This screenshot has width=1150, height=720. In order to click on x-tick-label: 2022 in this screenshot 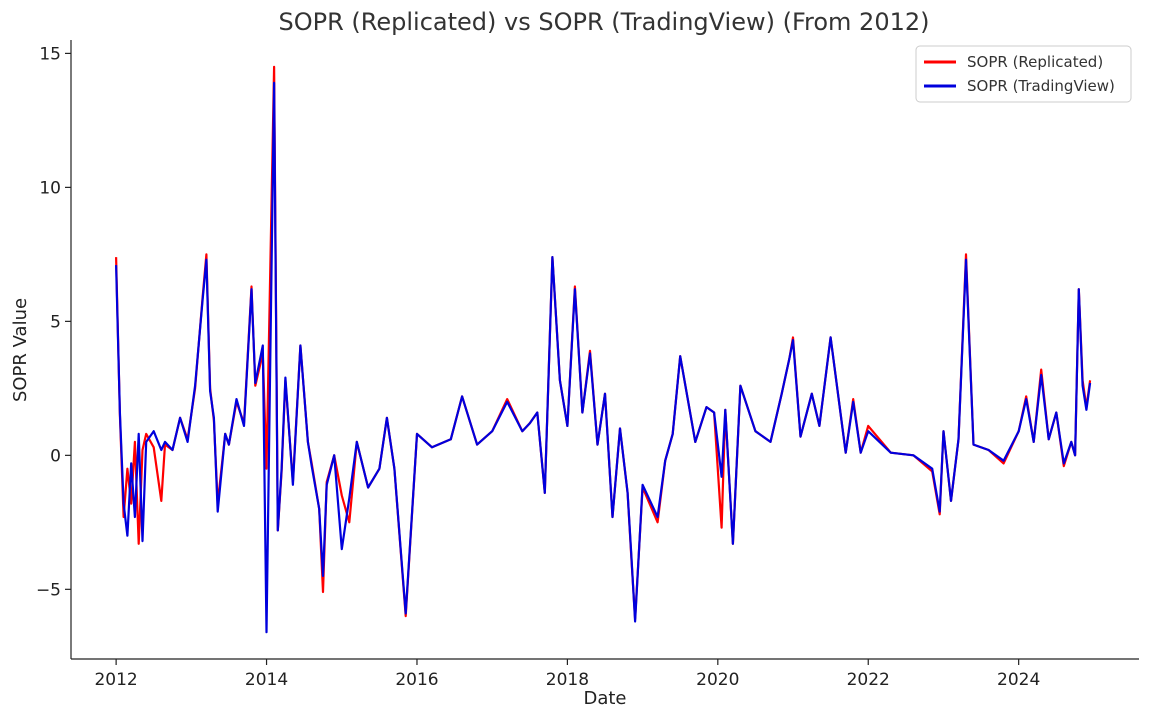, I will do `click(868, 680)`.